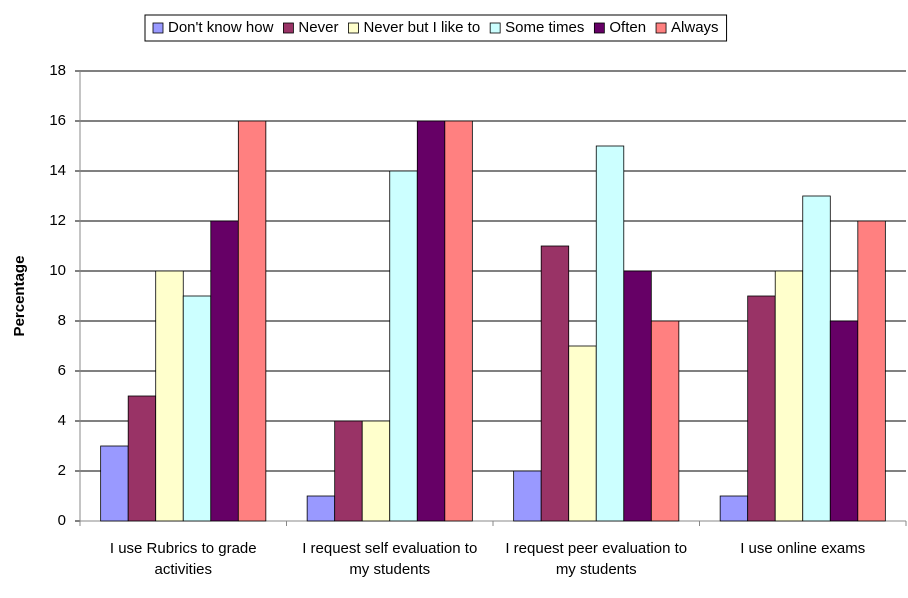  I want to click on y-axis-label: Percentage, so click(19, 296).